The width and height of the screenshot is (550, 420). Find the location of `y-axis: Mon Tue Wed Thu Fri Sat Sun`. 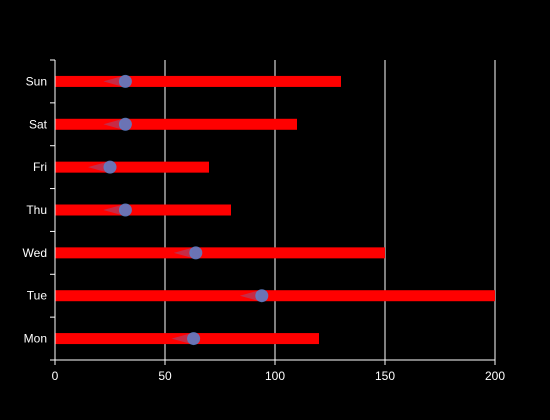

y-axis: Mon Tue Wed Thu Fri Sat Sun is located at coordinates (39, 210).